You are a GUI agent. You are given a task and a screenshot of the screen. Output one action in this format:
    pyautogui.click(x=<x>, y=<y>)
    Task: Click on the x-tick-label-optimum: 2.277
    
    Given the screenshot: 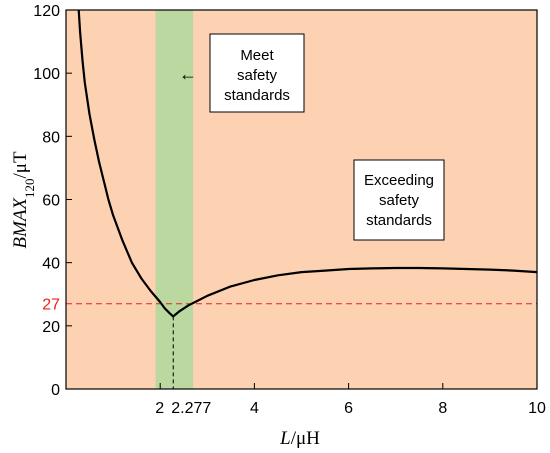 What is the action you would take?
    pyautogui.click(x=191, y=408)
    